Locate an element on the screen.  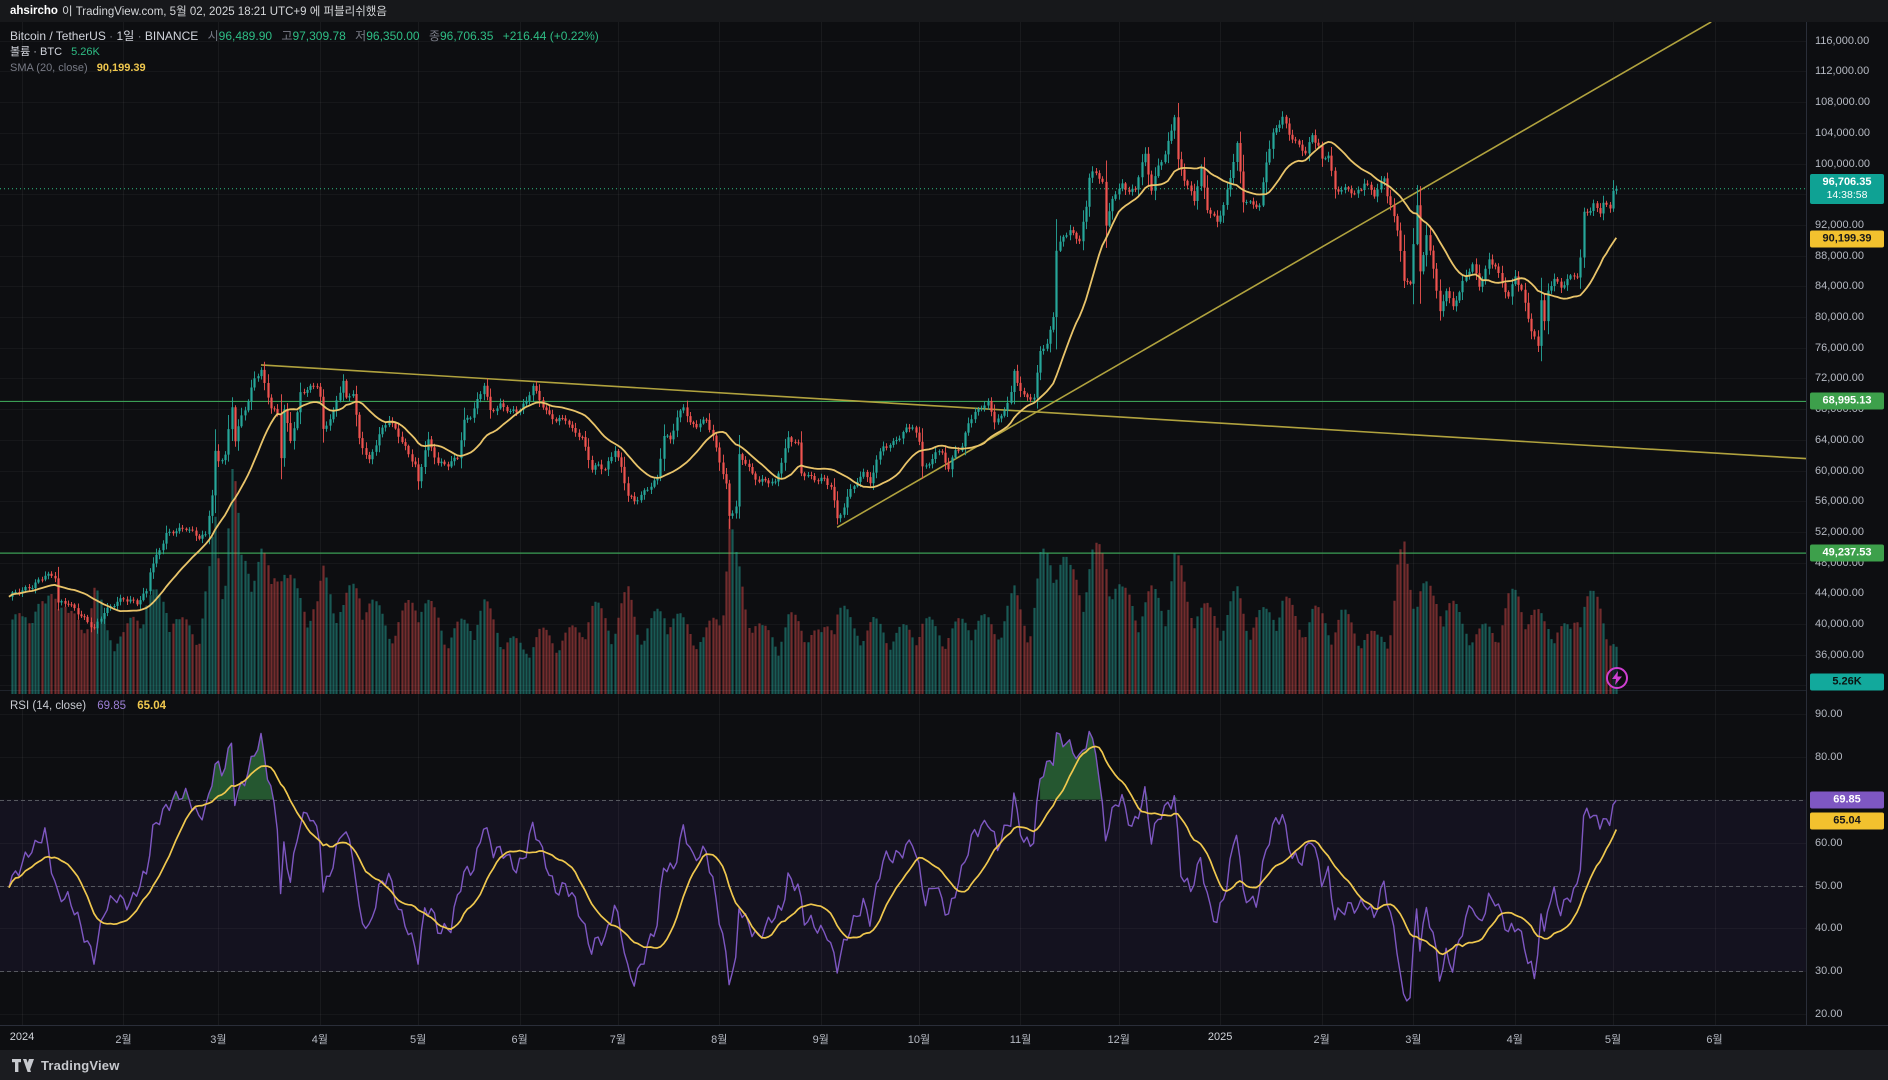
price-axis-label: 80,000.00 is located at coordinates (1839, 317).